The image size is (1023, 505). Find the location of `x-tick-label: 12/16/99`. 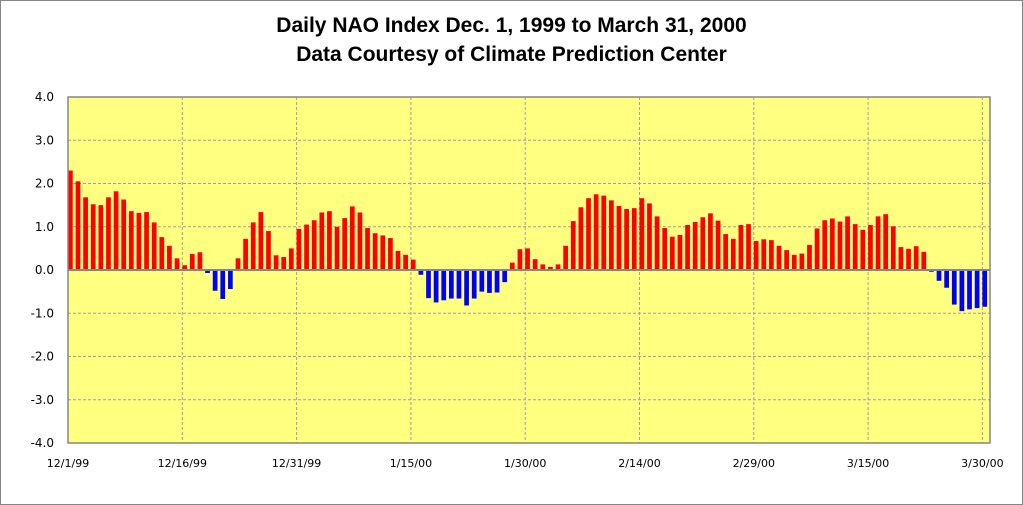

x-tick-label: 12/16/99 is located at coordinates (182, 463).